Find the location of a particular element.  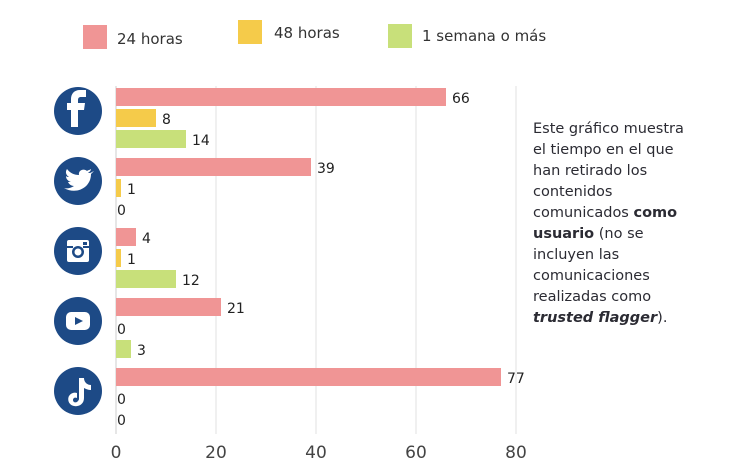

facebook-icon is located at coordinates (78, 111).